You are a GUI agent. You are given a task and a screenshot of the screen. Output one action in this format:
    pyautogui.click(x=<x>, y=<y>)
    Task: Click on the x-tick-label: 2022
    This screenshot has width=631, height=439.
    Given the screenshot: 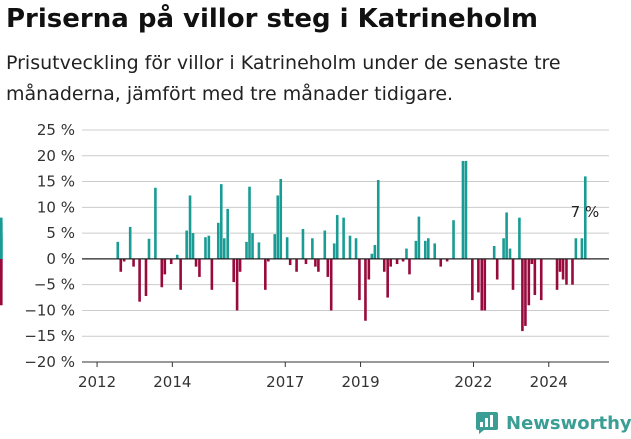 What is the action you would take?
    pyautogui.click(x=473, y=382)
    